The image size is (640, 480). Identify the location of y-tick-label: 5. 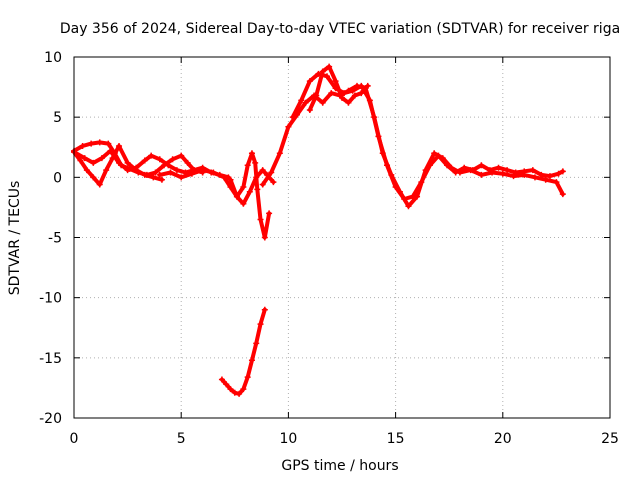
(57, 118).